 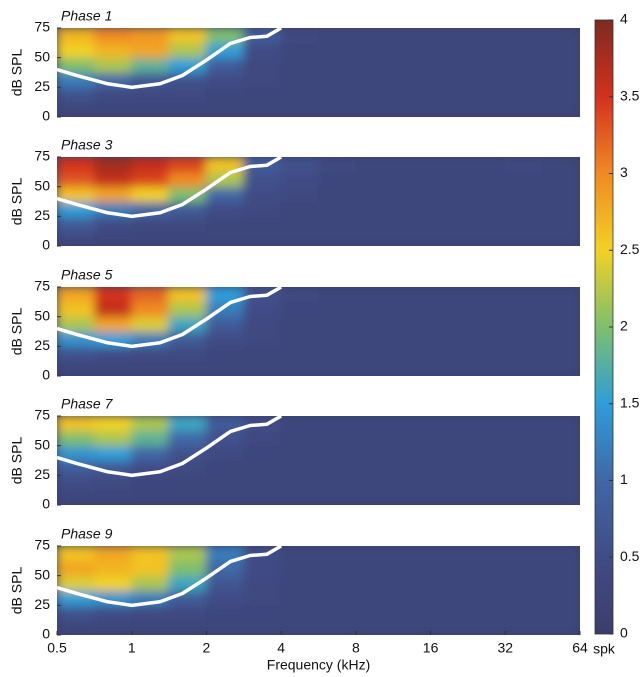 I want to click on colorbar-tick-label: 2, so click(x=624, y=326).